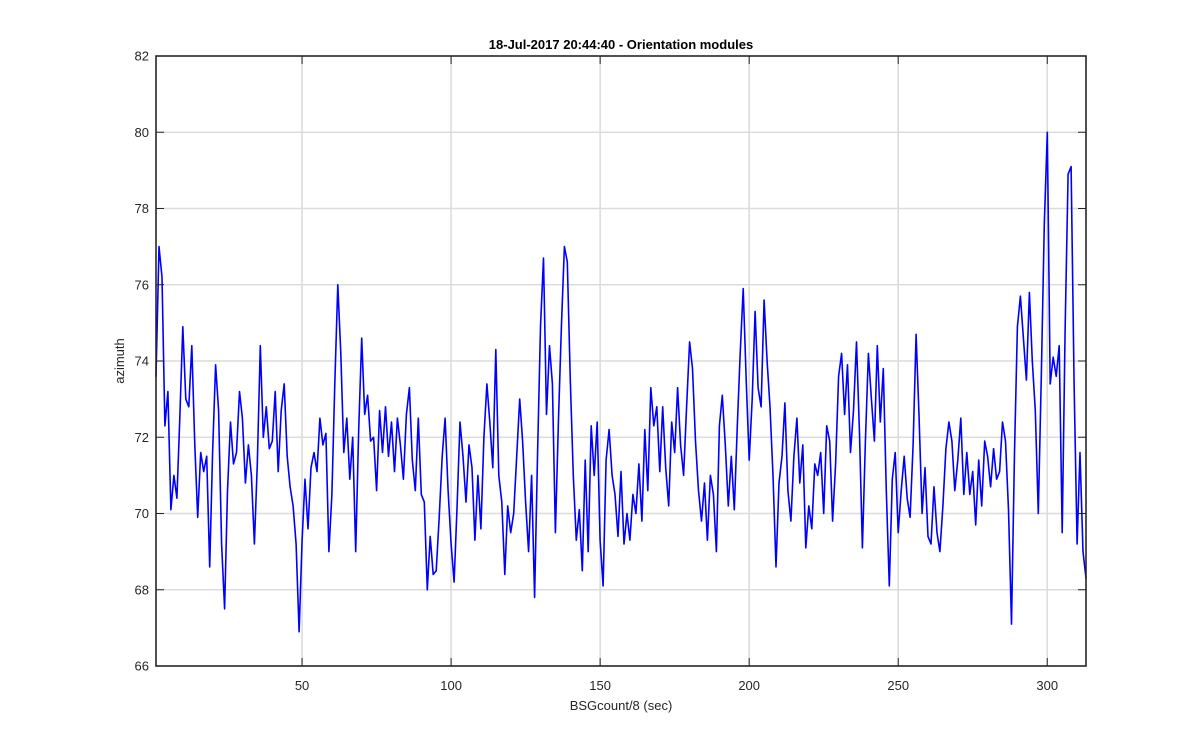  I want to click on x-tick-label: 300, so click(1047, 685).